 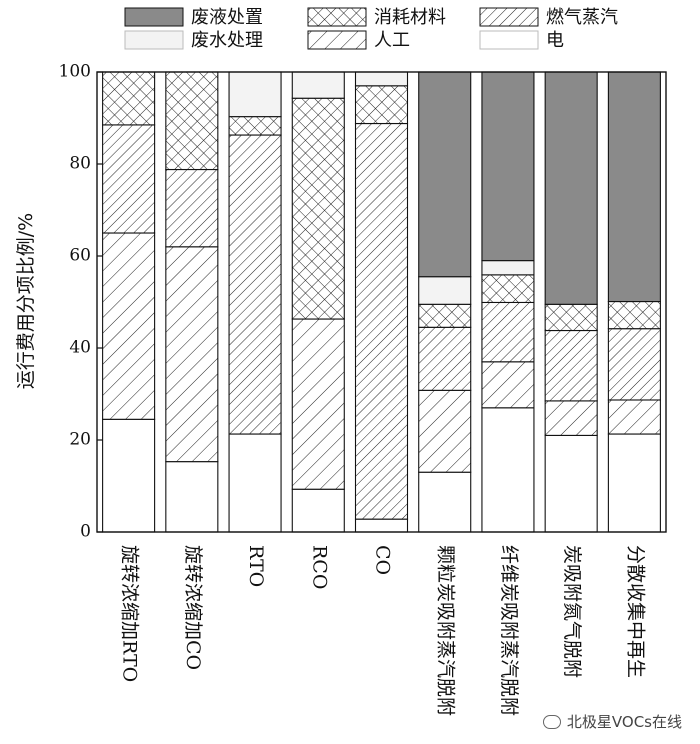 What do you see at coordinates (192, 497) in the screenshot?
I see `bar-segment-2-e794b5` at bounding box center [192, 497].